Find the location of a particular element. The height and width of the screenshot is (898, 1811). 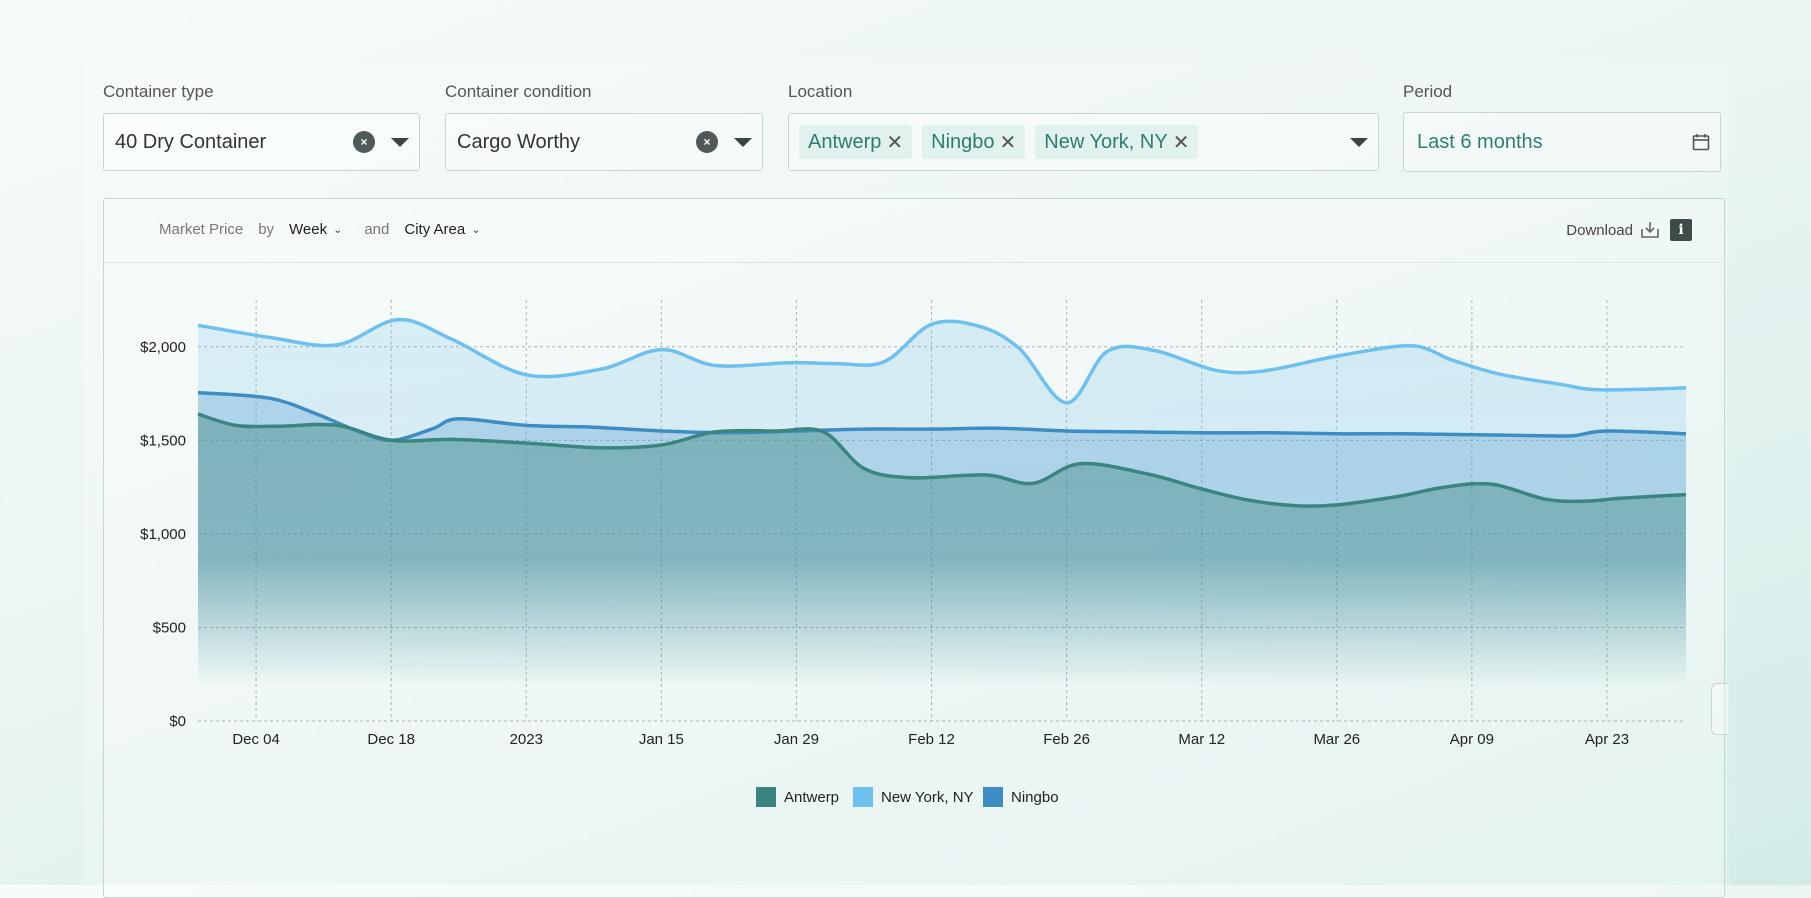

x-tick-label: Dec 18 is located at coordinates (391, 739).